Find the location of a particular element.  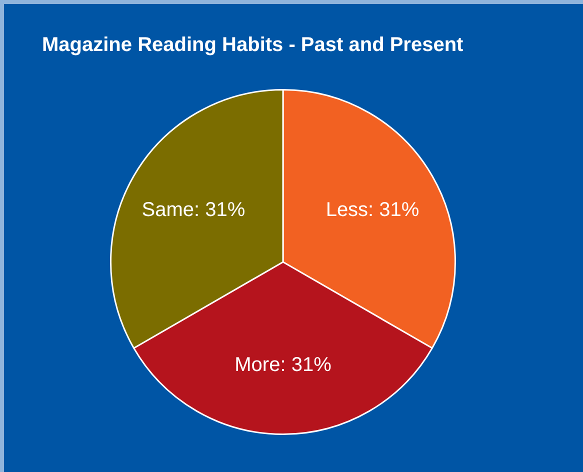

slice-label: Less: 31% is located at coordinates (373, 209).